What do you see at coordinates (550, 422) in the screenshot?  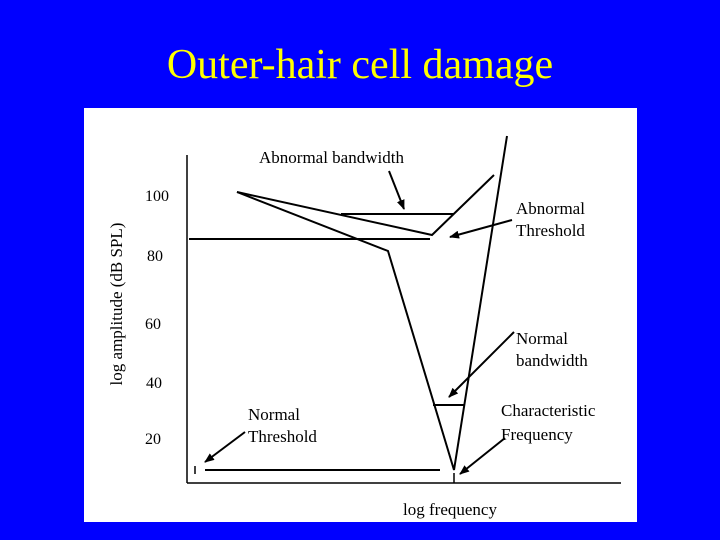 I see `characteristic-frequency-label: Characteristic Frequency` at bounding box center [550, 422].